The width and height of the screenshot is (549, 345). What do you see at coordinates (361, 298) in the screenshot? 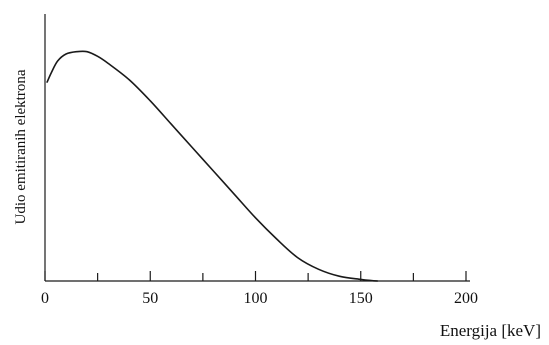
I see `x-tick-label: 150` at bounding box center [361, 298].